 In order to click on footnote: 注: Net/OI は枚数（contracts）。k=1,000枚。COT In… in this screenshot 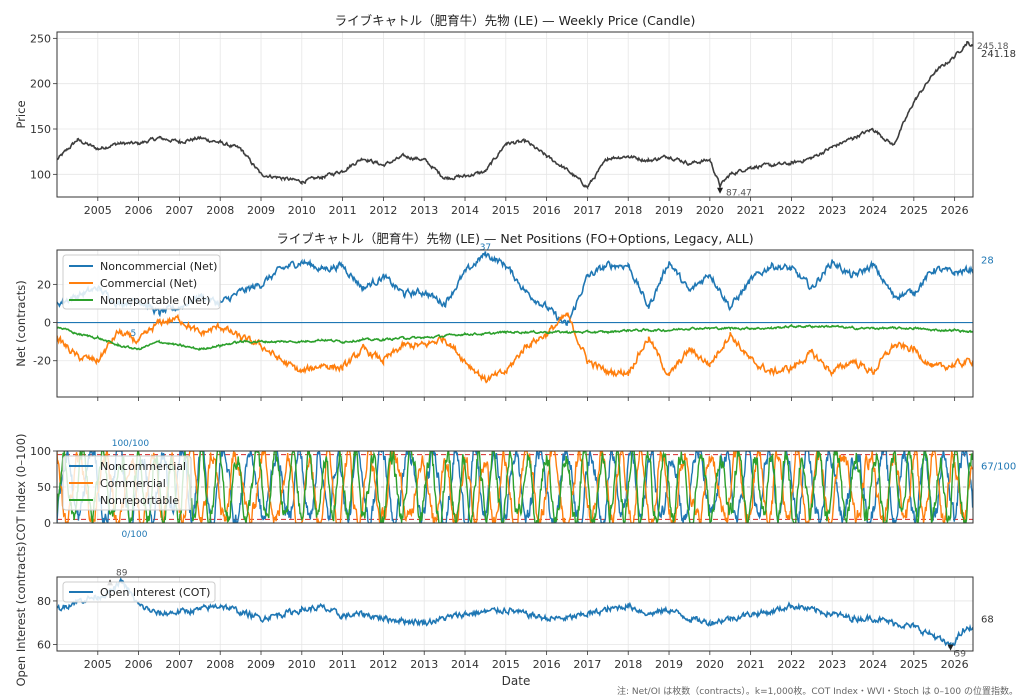, I will do `click(817, 691)`.